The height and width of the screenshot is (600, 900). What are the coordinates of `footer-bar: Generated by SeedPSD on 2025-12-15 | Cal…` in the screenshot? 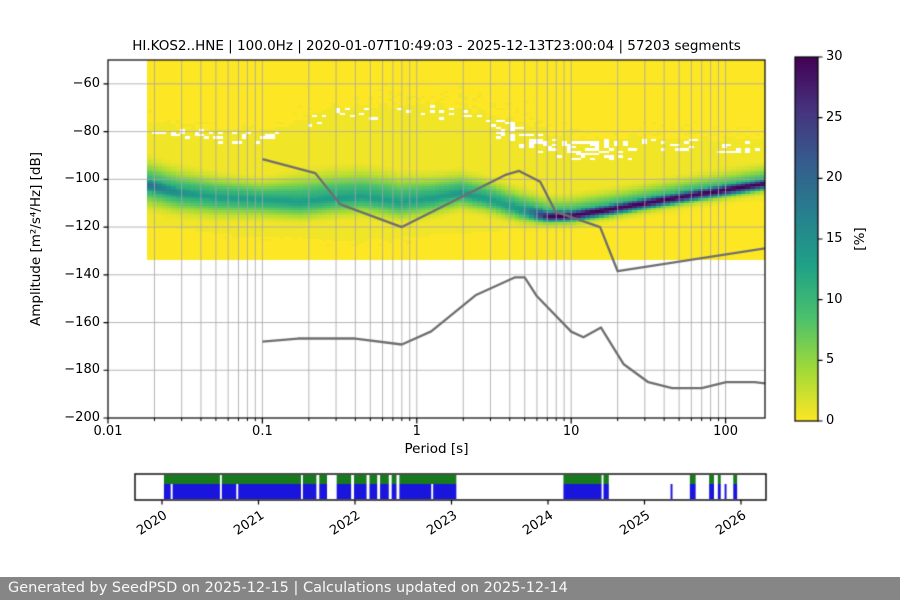 It's located at (450, 588).